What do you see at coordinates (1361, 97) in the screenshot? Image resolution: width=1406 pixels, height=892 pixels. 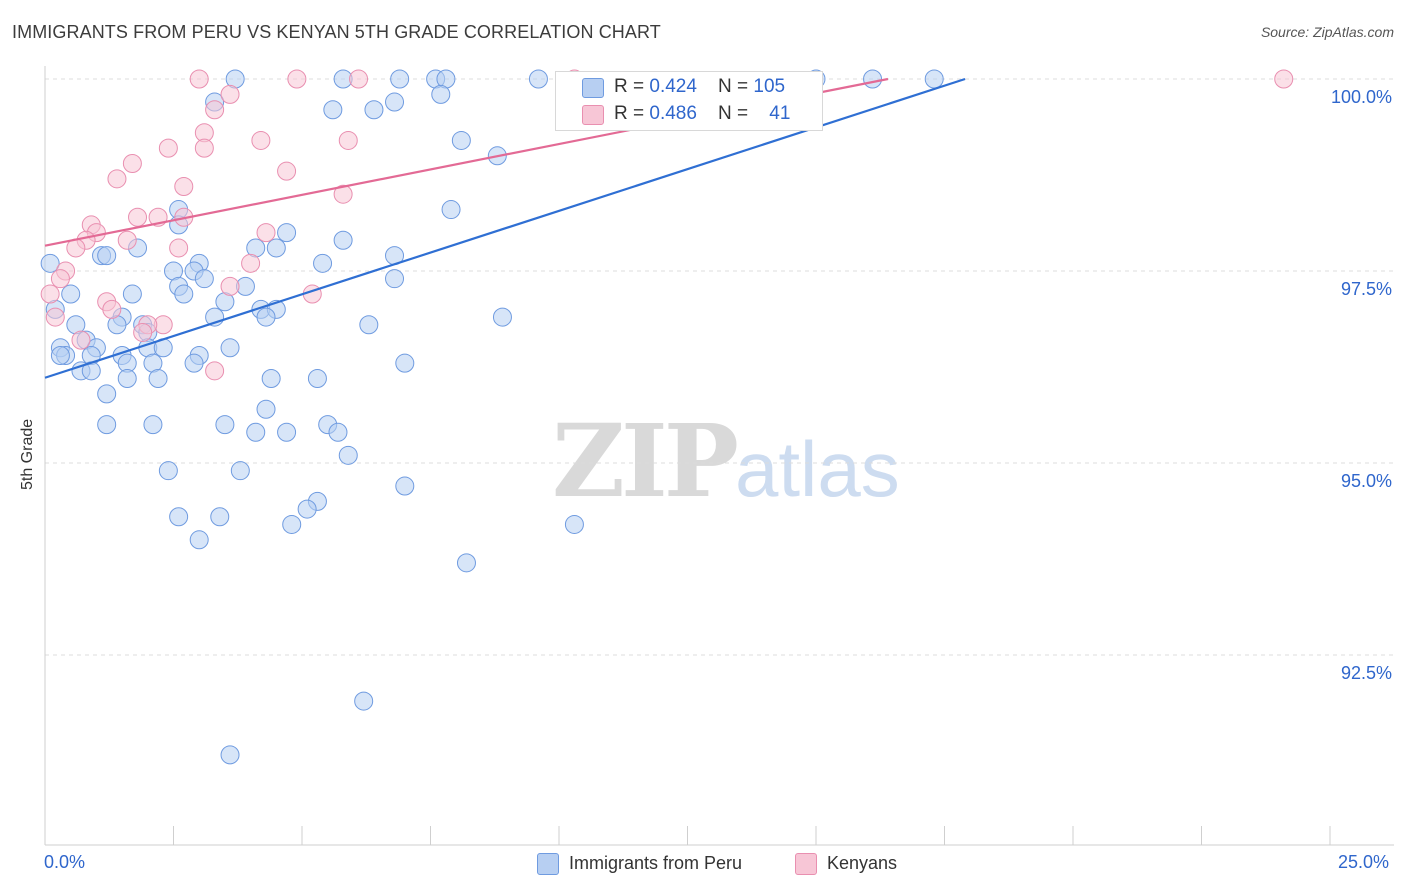 I see `y-tick-label: 100.0%` at bounding box center [1361, 97].